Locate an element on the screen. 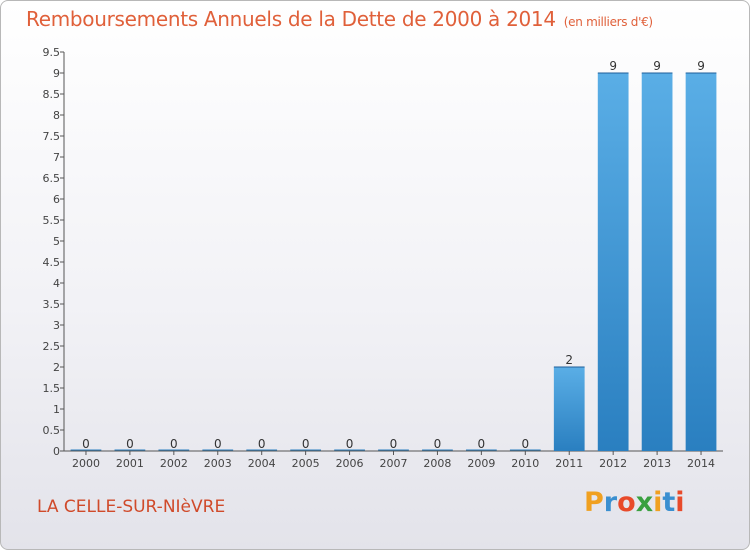  data-label-2001: 0 is located at coordinates (130, 444).